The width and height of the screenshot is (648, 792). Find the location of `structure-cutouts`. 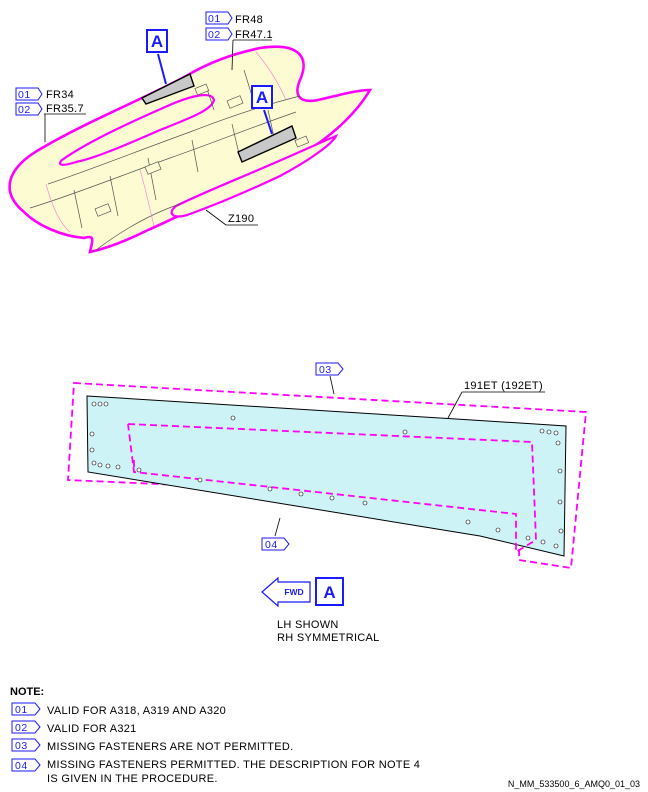

structure-cutouts is located at coordinates (202, 150).